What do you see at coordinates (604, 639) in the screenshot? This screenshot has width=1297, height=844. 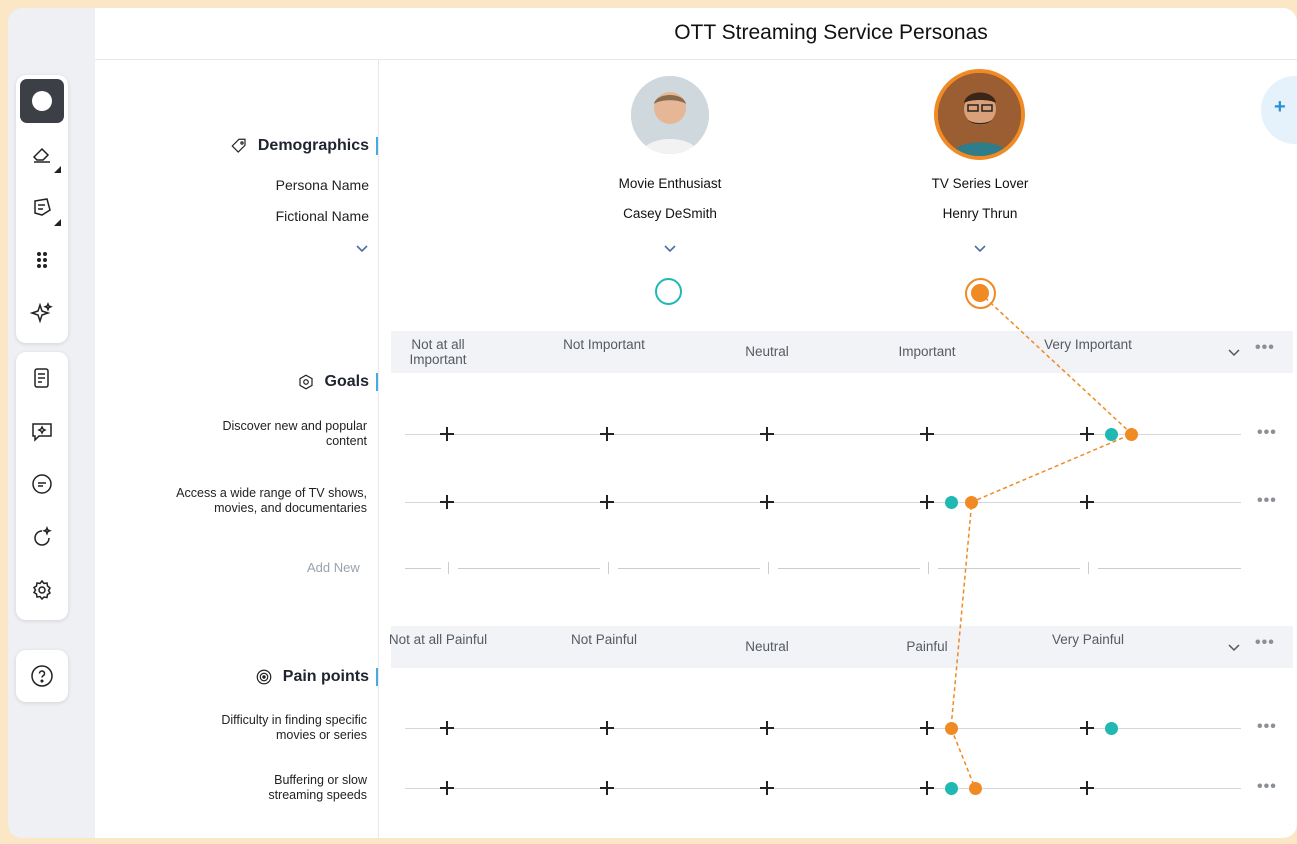 I see `scale-label: Not Painful` at bounding box center [604, 639].